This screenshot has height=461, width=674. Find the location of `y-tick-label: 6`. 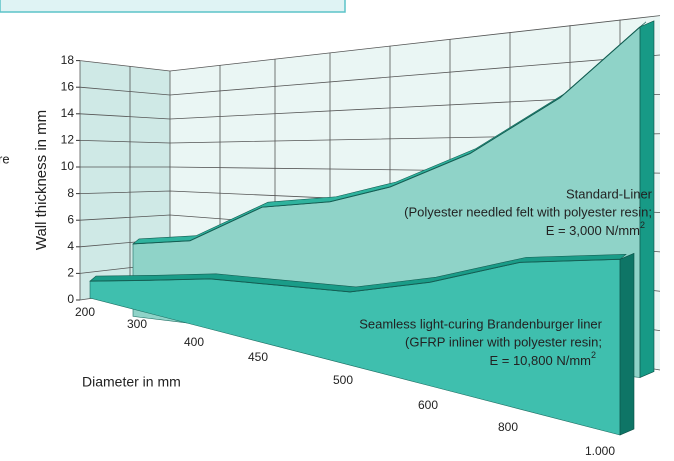

y-tick-label: 6 is located at coordinates (70, 219).